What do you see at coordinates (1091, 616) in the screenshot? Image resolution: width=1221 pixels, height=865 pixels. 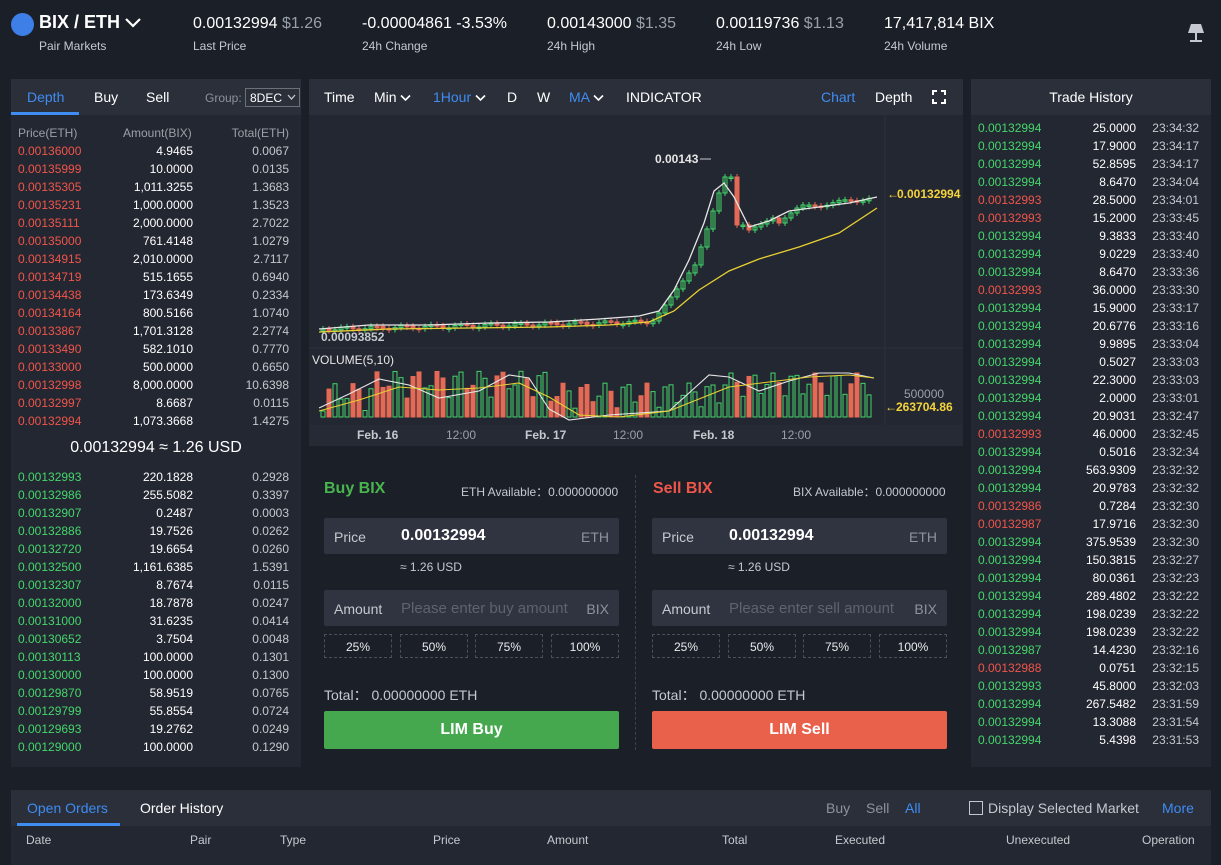 I see `trade-row: 0.00132994 198.0239 23:32:22` at bounding box center [1091, 616].